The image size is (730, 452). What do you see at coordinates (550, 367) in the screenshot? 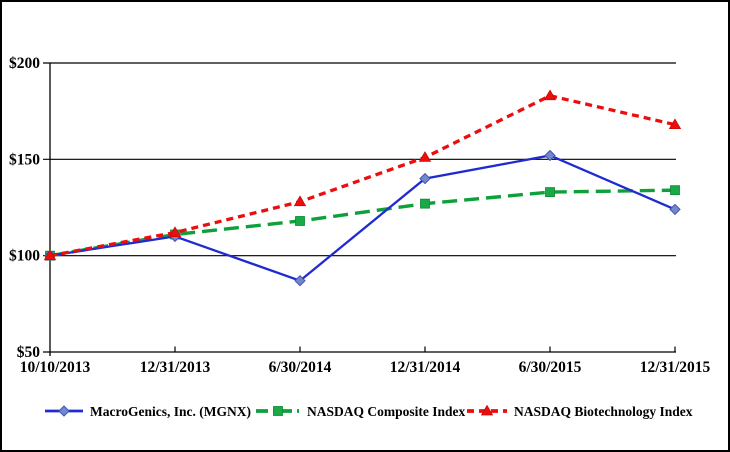
I see `x-axis-label-4: 6/30/2015` at bounding box center [550, 367].